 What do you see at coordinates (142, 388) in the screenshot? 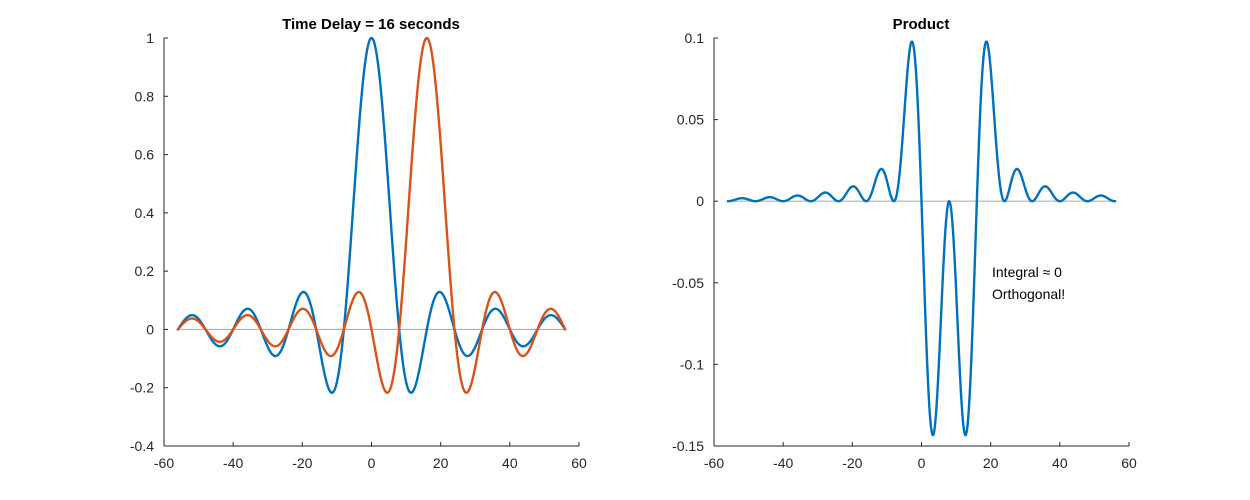
I see `y-tick-label: -0.2` at bounding box center [142, 388].